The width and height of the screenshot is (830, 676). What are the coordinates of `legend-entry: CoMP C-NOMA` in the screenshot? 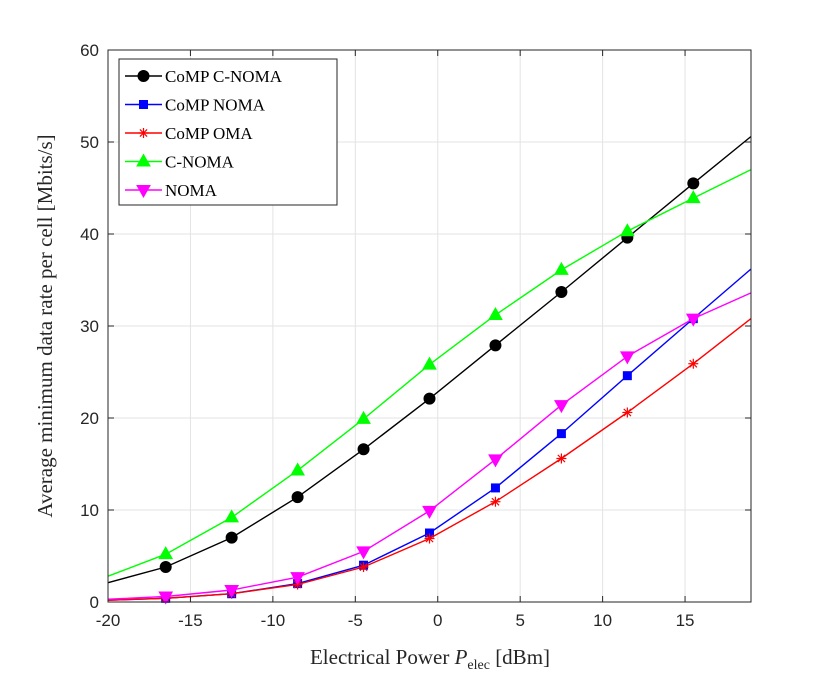 It's located at (204, 76).